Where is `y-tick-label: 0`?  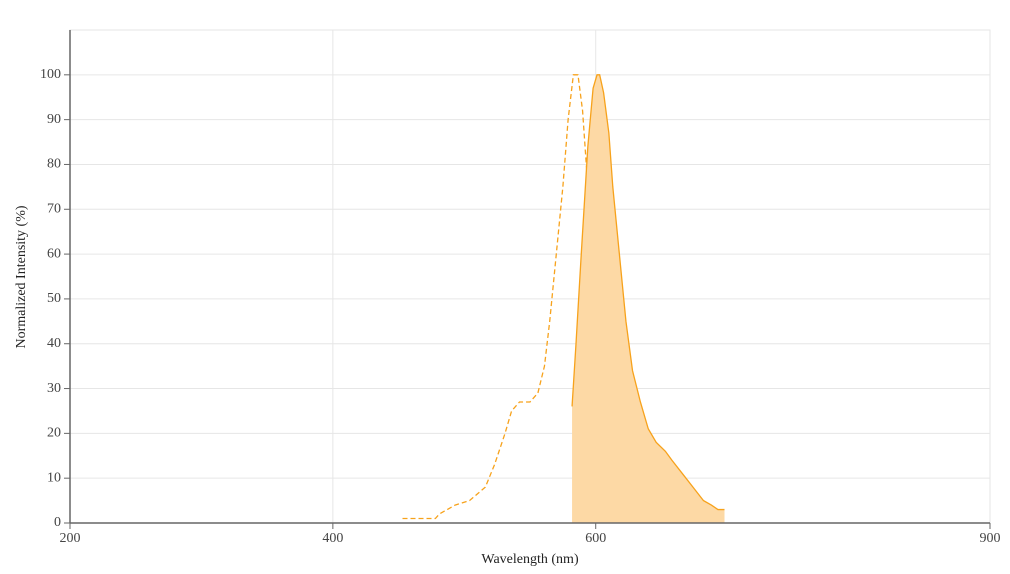 y-tick-label: 0 is located at coordinates (57, 522).